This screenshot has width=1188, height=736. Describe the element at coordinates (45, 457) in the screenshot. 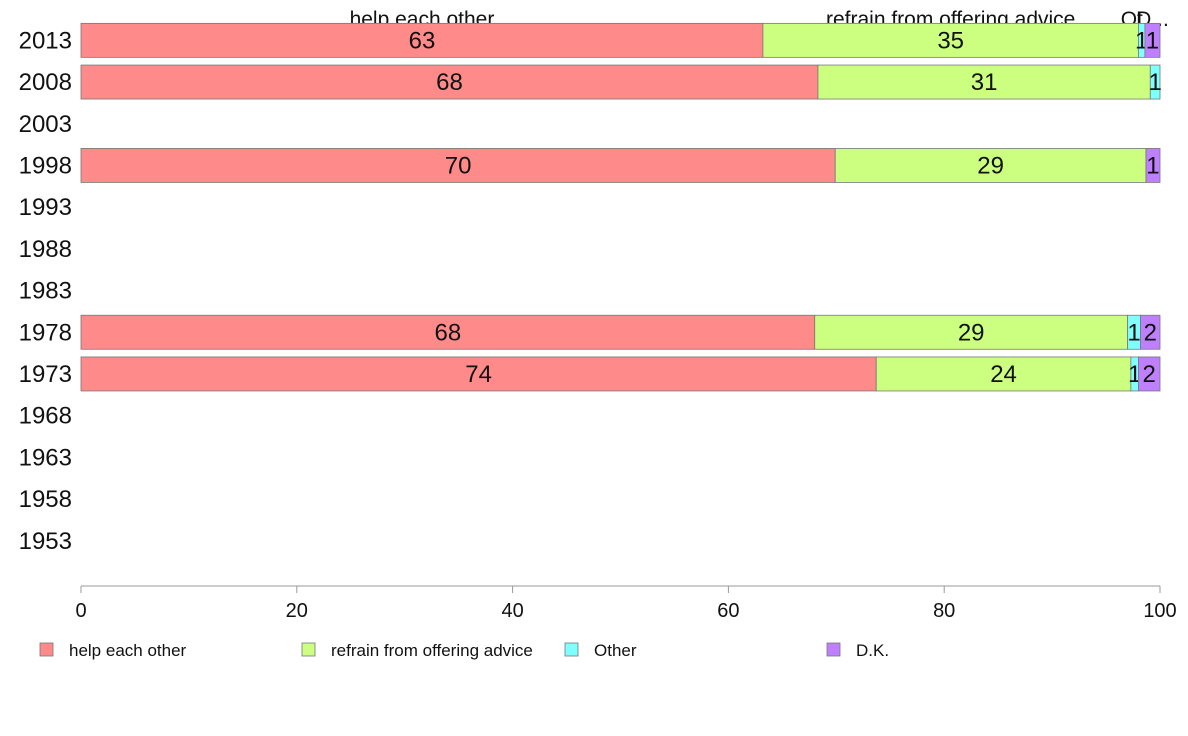

I see `y-tick-label: 1963` at that location.